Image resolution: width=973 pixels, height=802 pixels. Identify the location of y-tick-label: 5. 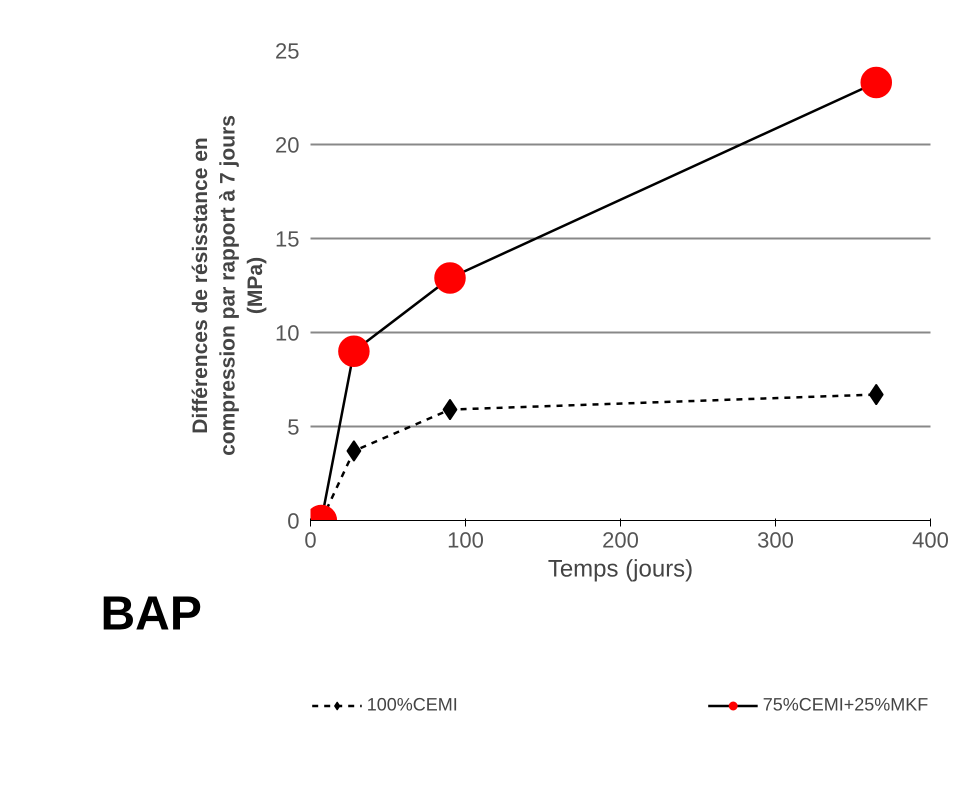
(293, 427).